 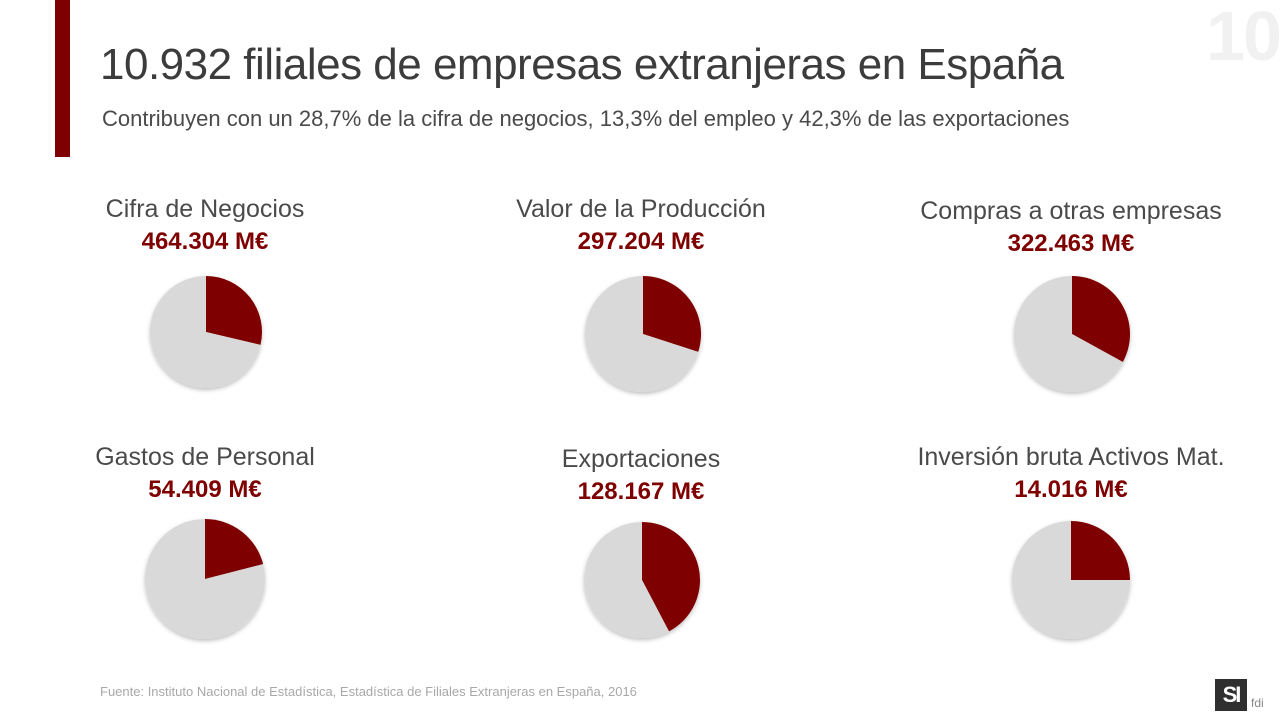 I want to click on logo-subtext: fdi, so click(x=1257, y=703).